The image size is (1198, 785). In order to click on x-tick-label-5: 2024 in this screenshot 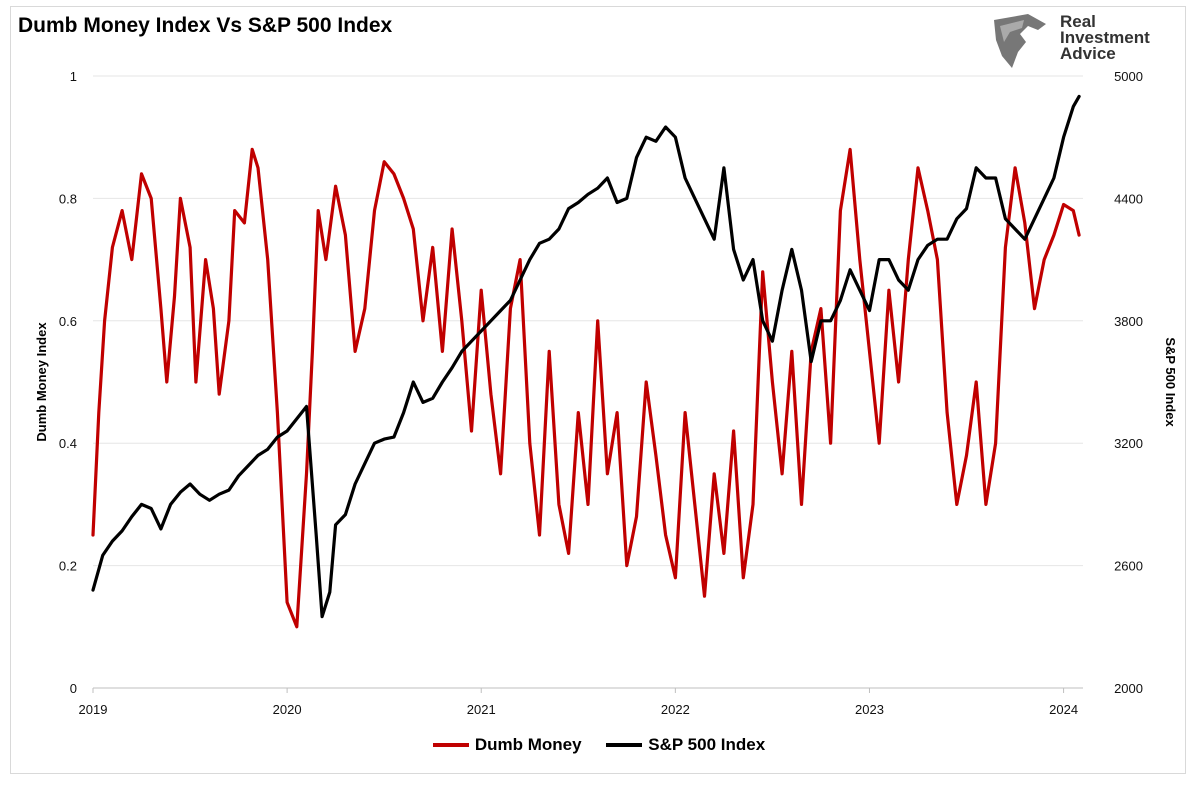, I will do `click(1063, 709)`.